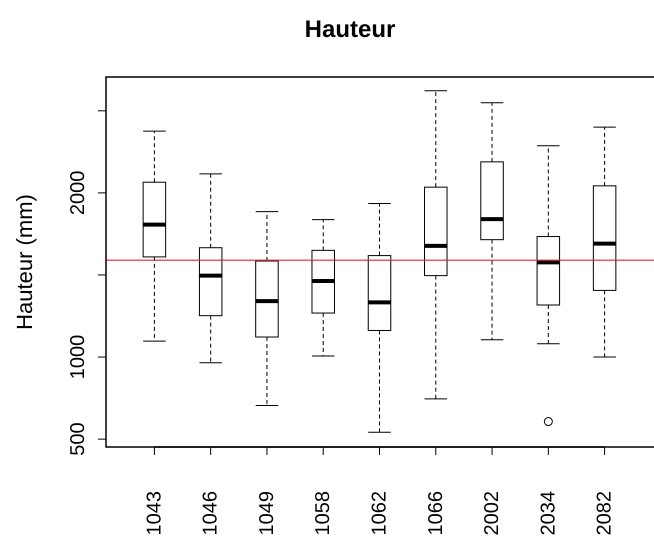 The height and width of the screenshot is (547, 654). I want to click on y-tick-label: 1000, so click(78, 357).